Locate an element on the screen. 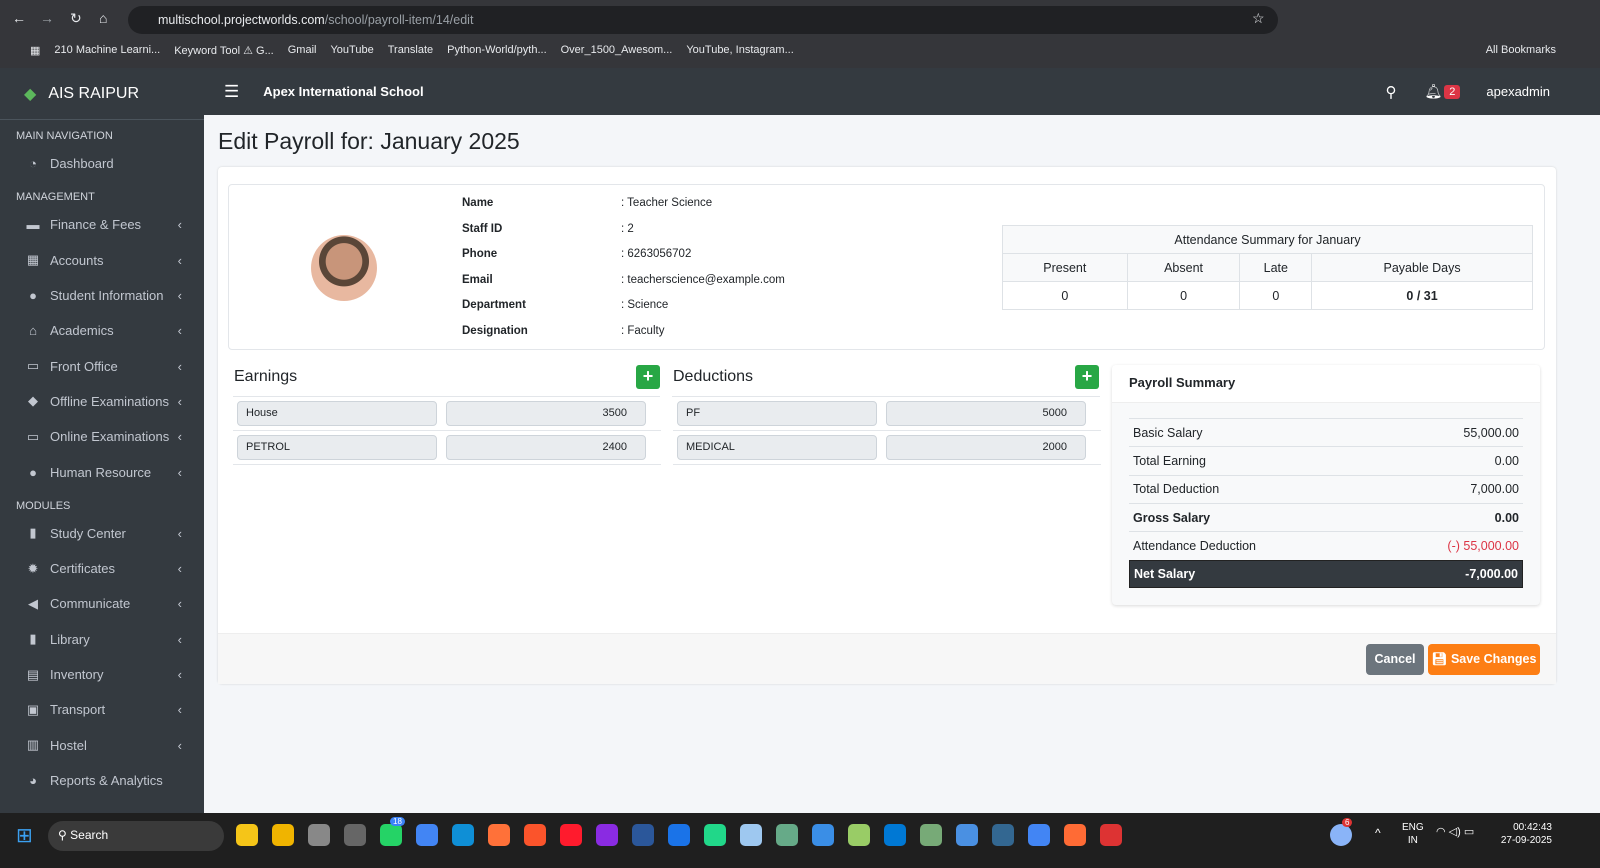 This screenshot has height=868, width=1600. bookmark: YouTube is located at coordinates (352, 50).